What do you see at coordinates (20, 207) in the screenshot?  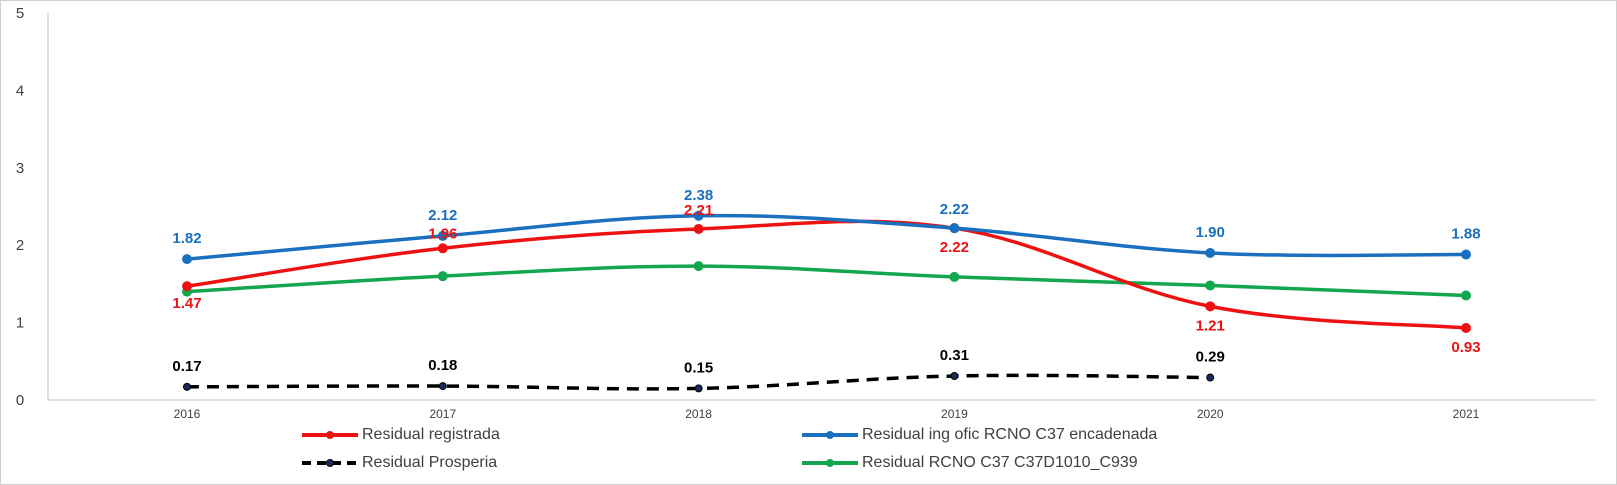 I see `y-tick-labels: 0 1 2 3 4 5` at bounding box center [20, 207].